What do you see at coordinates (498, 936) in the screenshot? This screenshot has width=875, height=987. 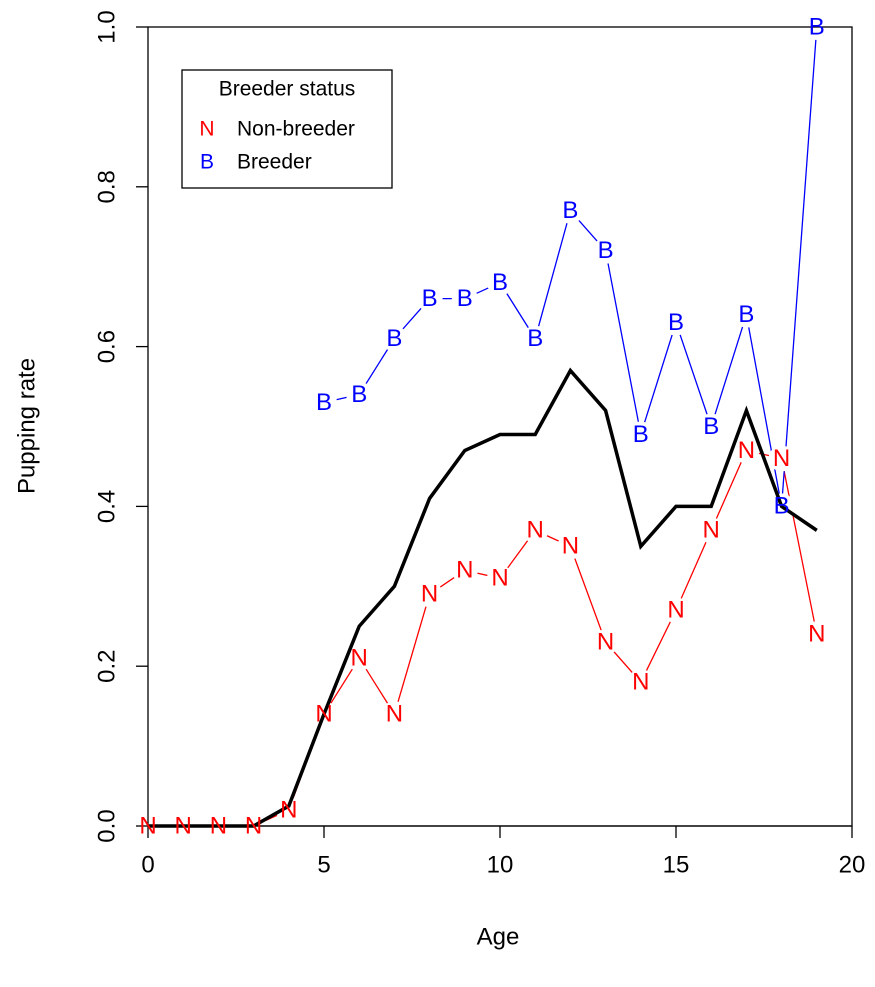 I see `x-axis-label: Age` at bounding box center [498, 936].